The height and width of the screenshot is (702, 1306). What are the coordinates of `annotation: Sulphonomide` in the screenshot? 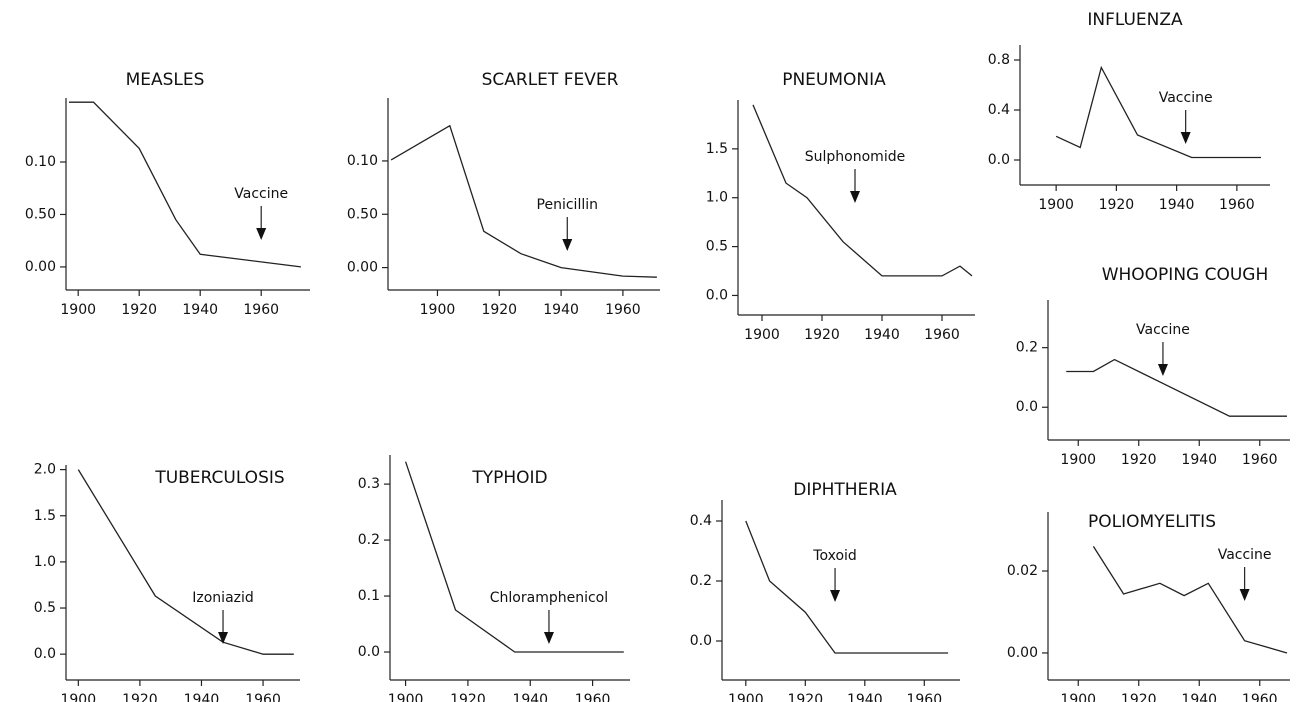 It's located at (855, 157).